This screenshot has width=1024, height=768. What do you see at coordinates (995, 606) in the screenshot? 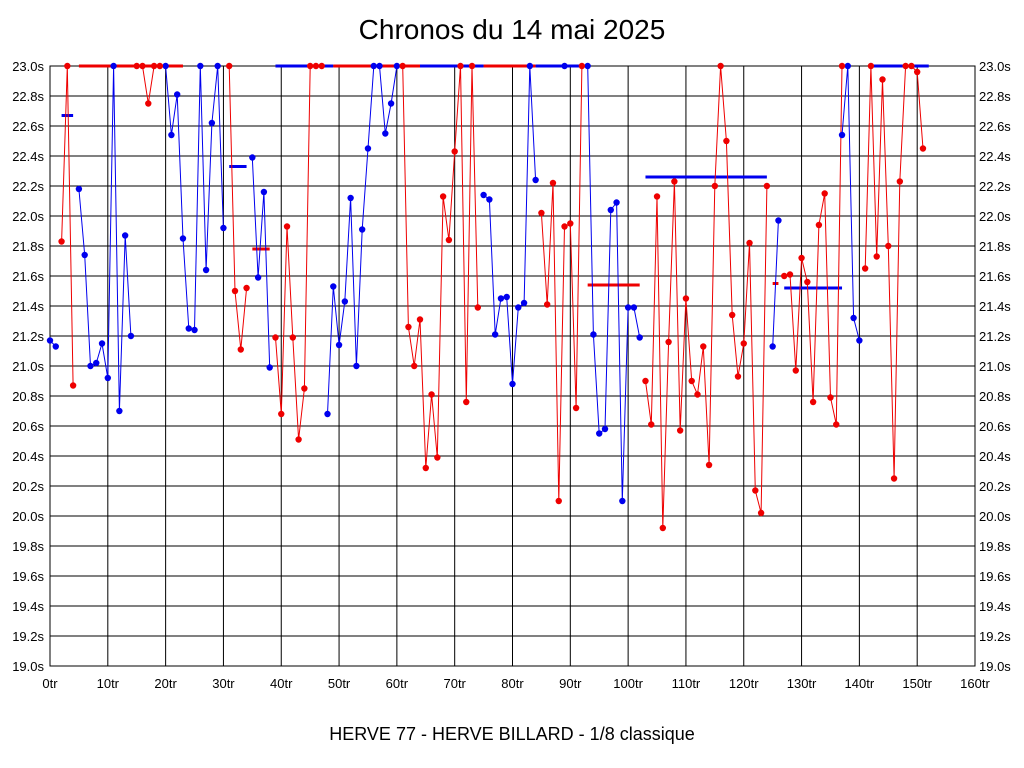
I see `y-tick-label-right: 19.4s` at bounding box center [995, 606].